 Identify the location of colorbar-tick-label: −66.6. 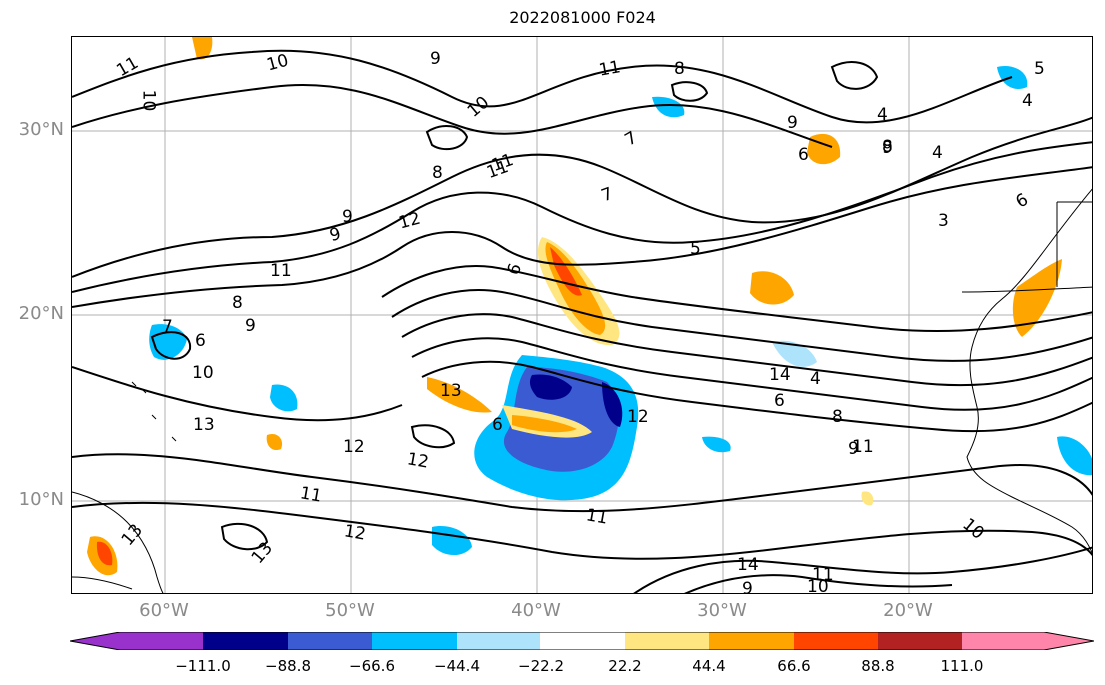
(372, 666).